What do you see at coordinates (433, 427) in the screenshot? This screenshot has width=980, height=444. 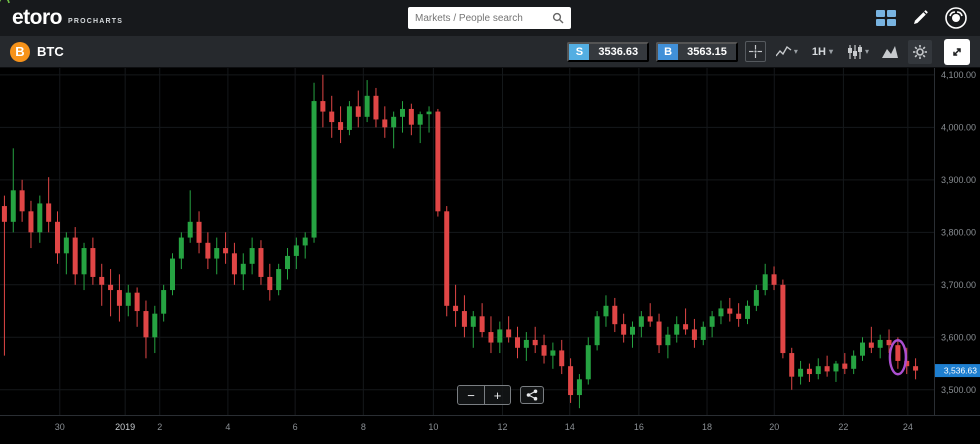 I see `time-axis-label: 10` at bounding box center [433, 427].